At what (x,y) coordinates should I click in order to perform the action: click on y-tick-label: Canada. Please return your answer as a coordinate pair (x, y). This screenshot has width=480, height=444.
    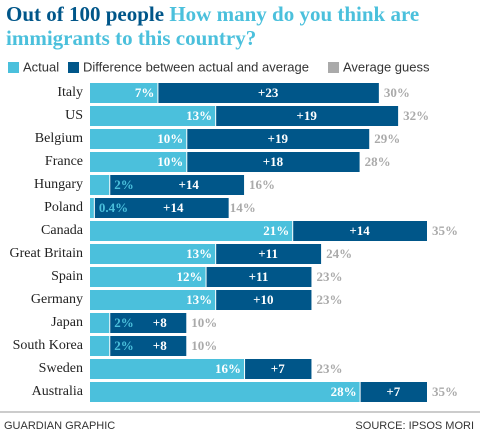
    Looking at the image, I should click on (62, 230).